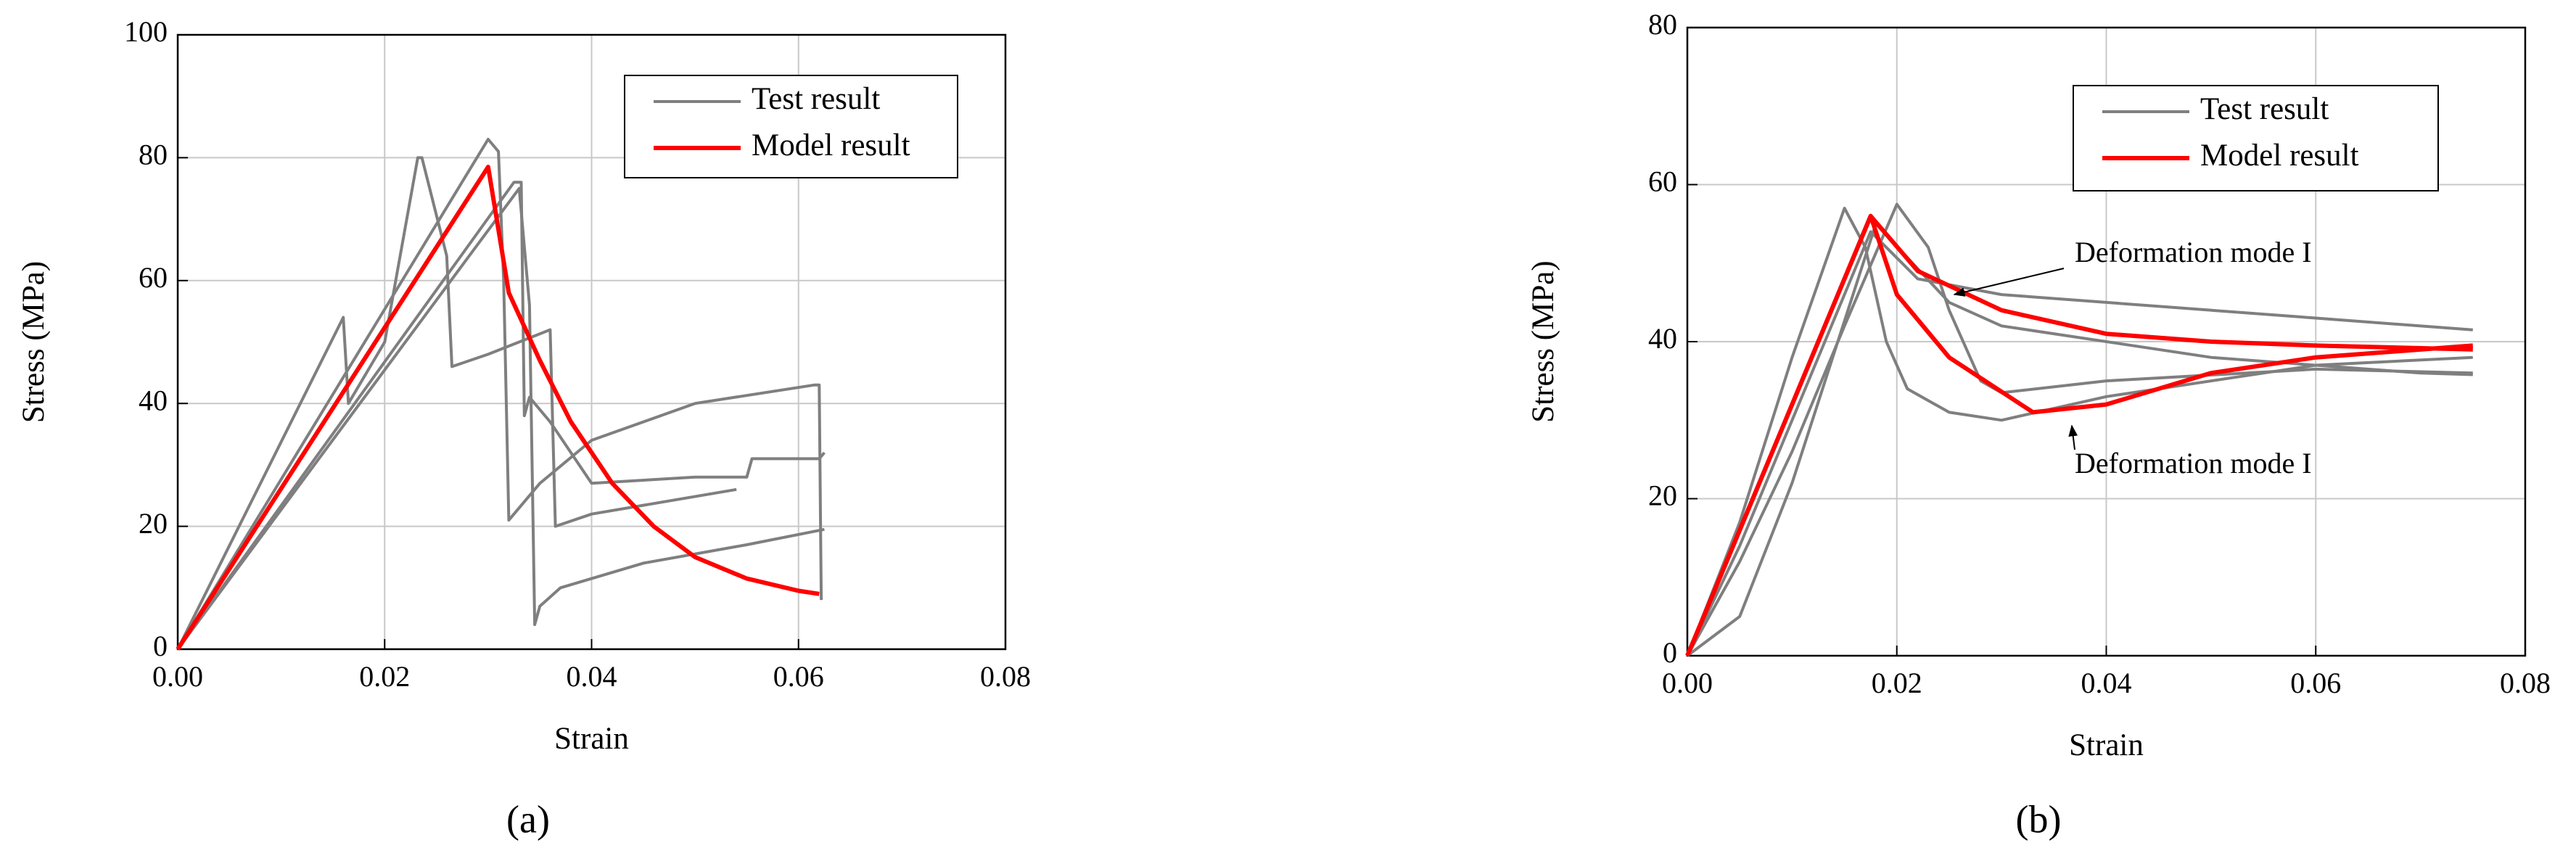 This screenshot has height=861, width=2576. Describe the element at coordinates (528, 819) in the screenshot. I see `panel-label: (a)` at that location.